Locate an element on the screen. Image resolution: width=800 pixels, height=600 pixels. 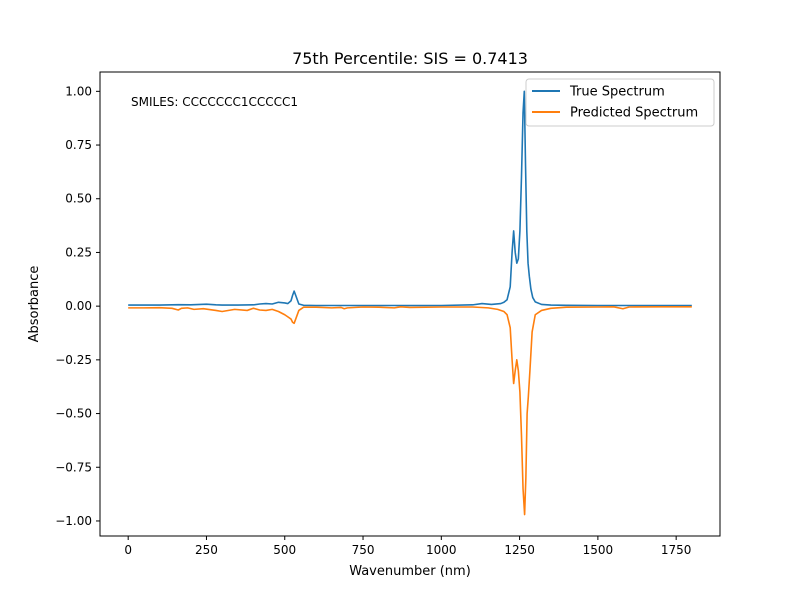
smiles-annotation: SMILES: CCCCCCC1CCCCC1 is located at coordinates (214, 102).